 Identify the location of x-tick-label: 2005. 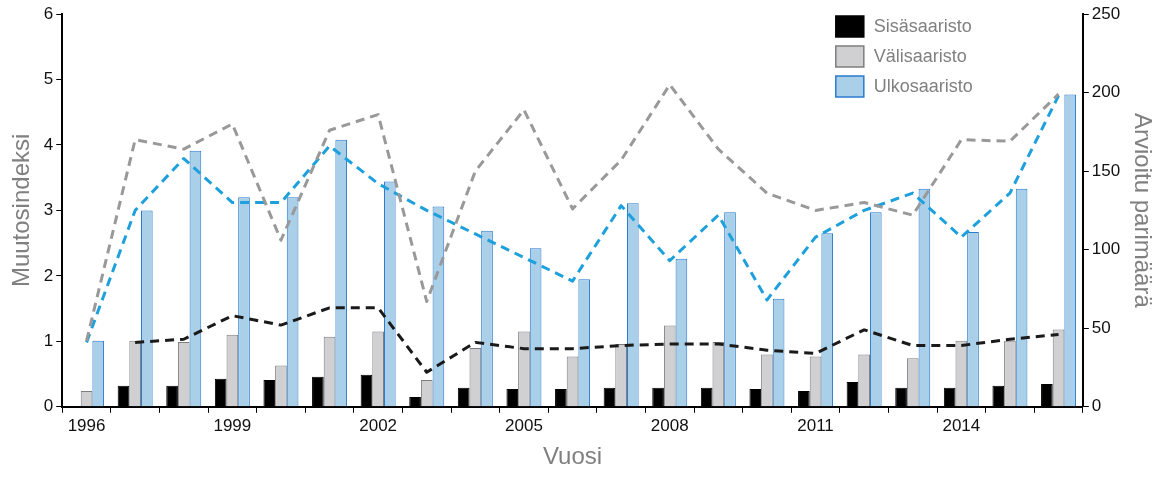
(524, 425).